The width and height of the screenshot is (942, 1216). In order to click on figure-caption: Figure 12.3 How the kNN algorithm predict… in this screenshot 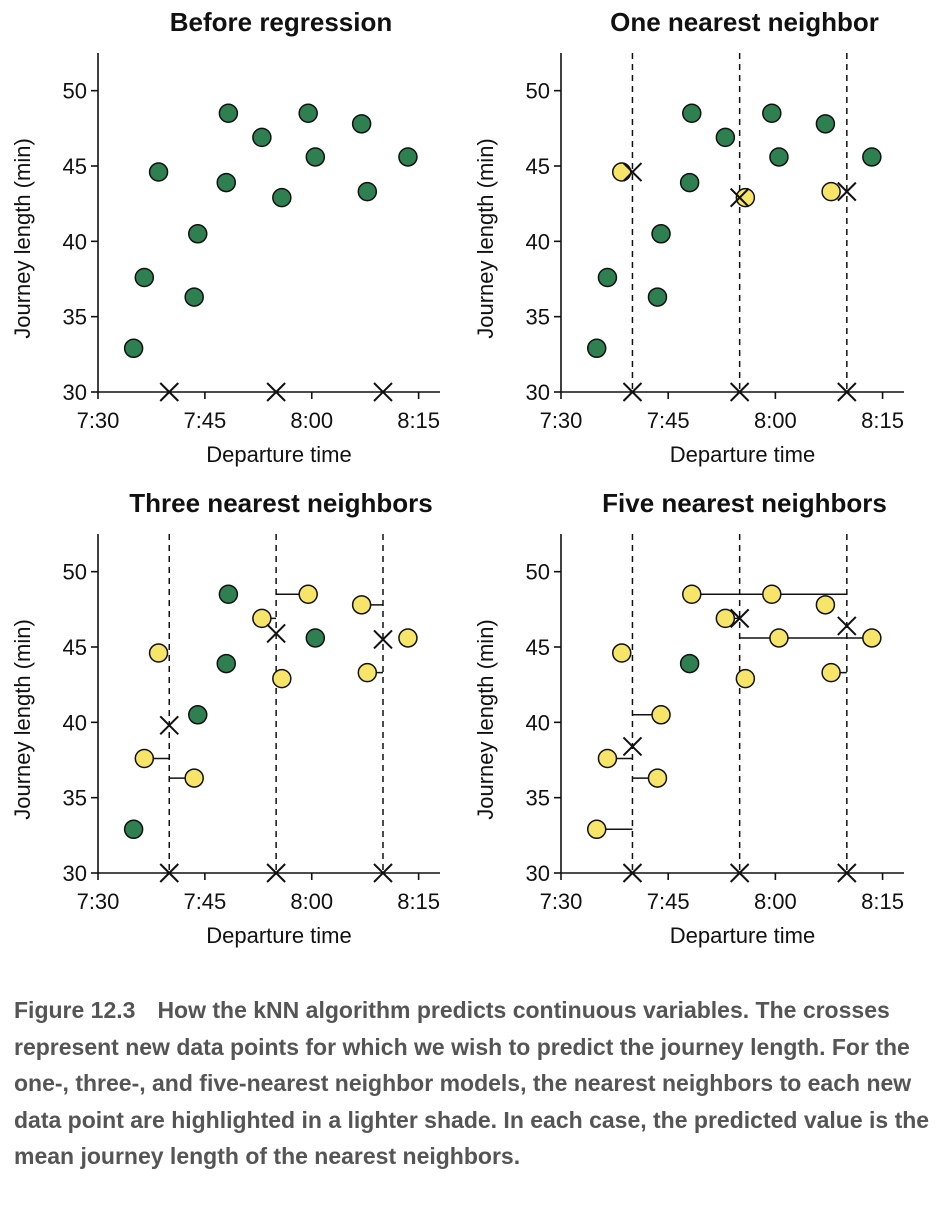, I will do `click(473, 1083)`.